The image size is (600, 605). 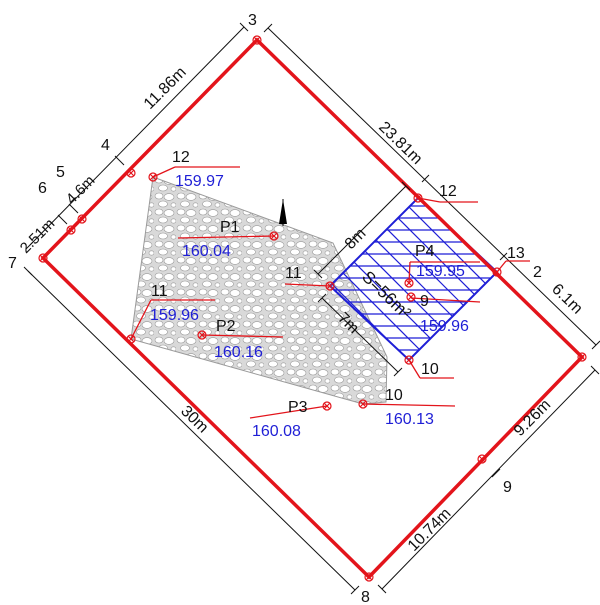 What do you see at coordinates (448, 191) in the screenshot?
I see `edge-label-12: 12` at bounding box center [448, 191].